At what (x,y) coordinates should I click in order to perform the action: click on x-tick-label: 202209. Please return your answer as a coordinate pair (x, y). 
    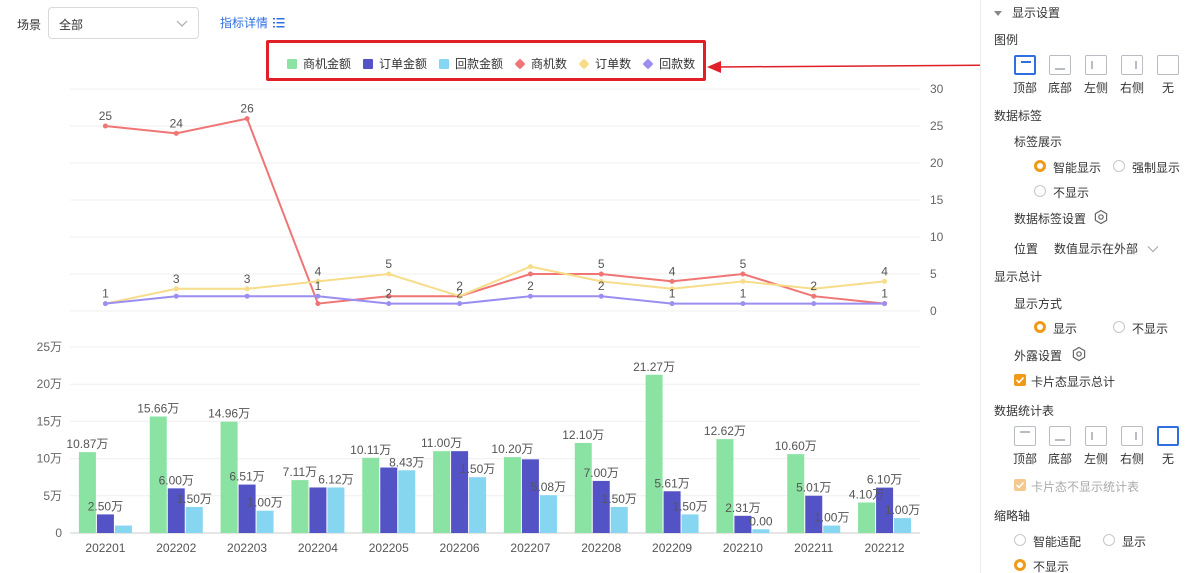
    Looking at the image, I should click on (672, 548).